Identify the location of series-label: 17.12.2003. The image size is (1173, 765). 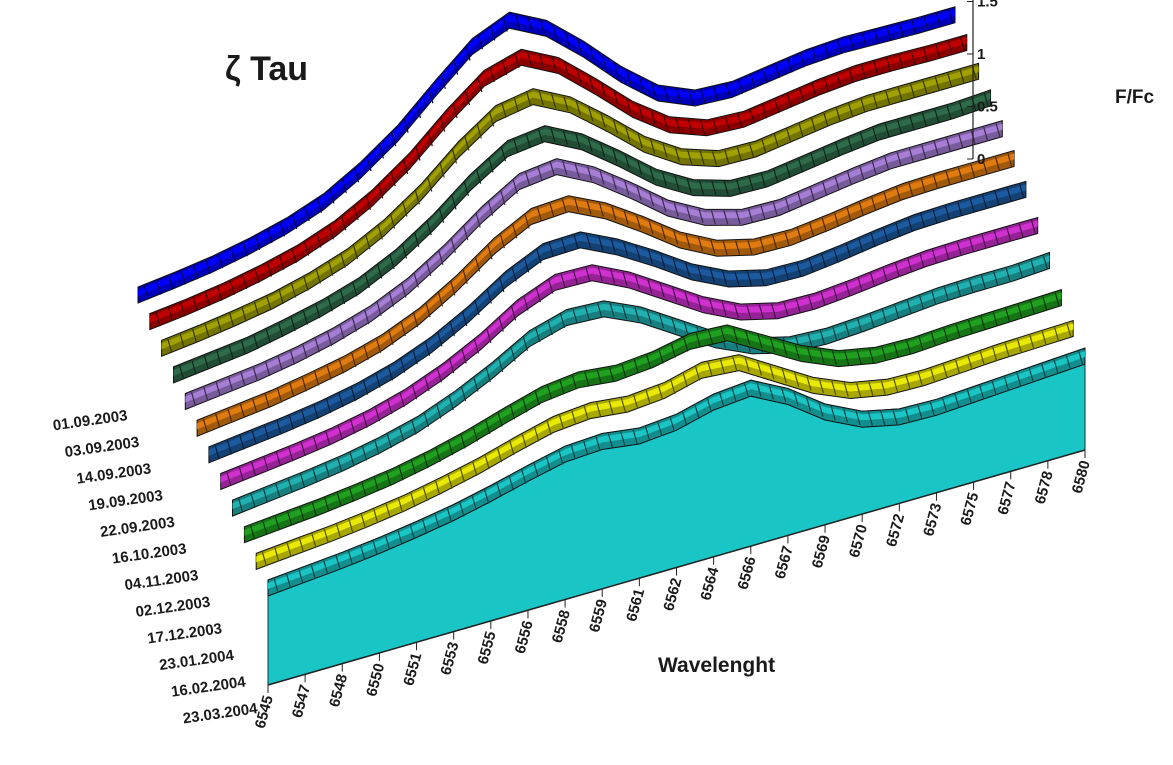
(184, 633).